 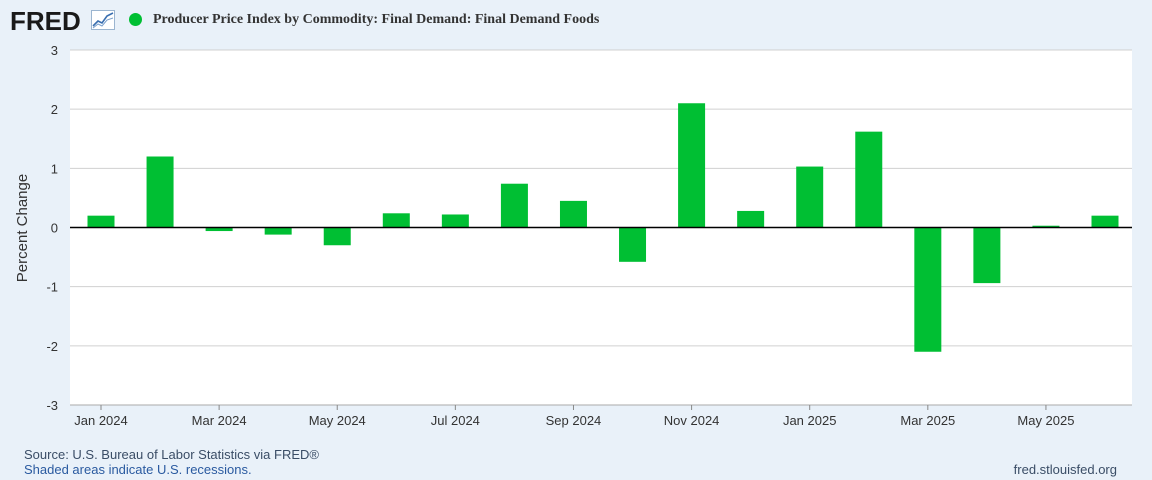 I want to click on x-tick-label: Jul 2024, so click(x=455, y=420).